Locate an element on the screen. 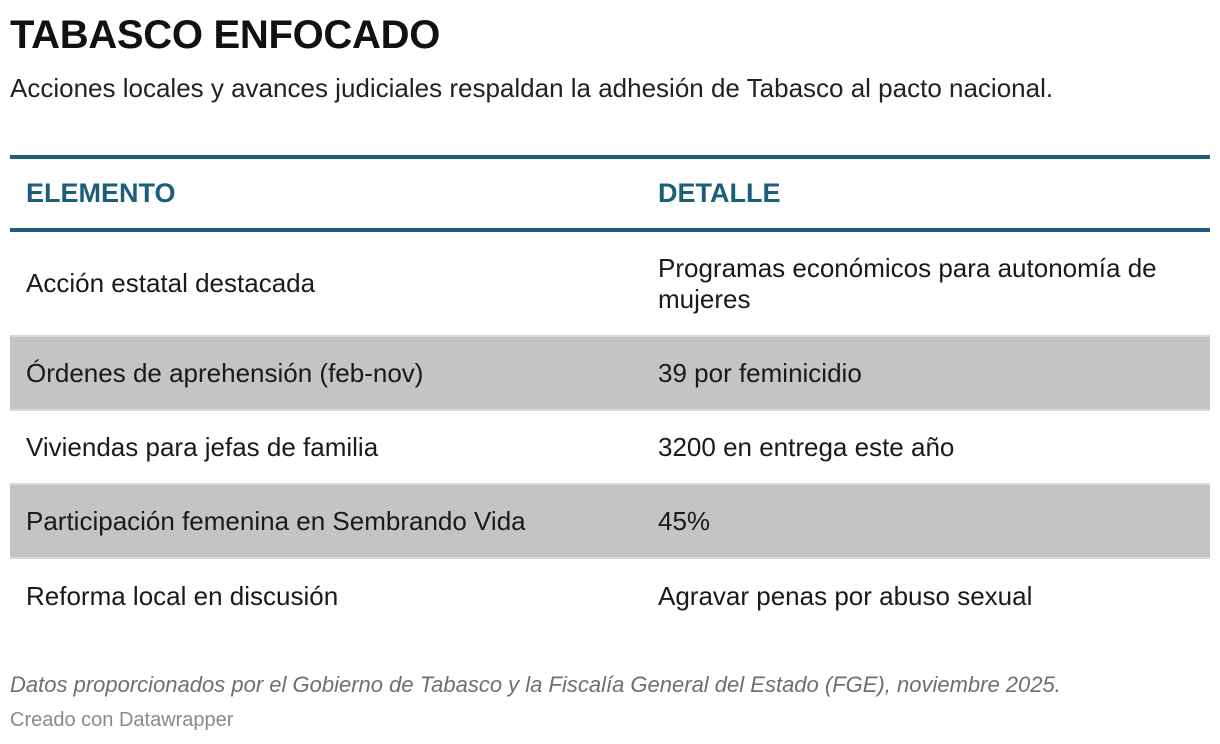 This screenshot has width=1220, height=744. cell-detalle: Agravar penas por abuso sexual is located at coordinates (845, 595).